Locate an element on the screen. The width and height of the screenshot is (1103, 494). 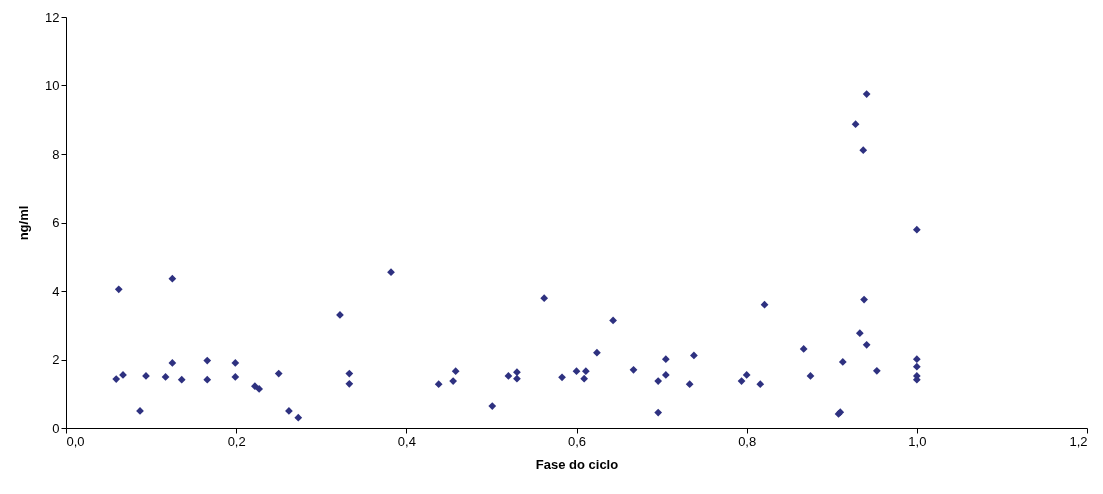
x-tick-label: 1,2 is located at coordinates (1078, 441).